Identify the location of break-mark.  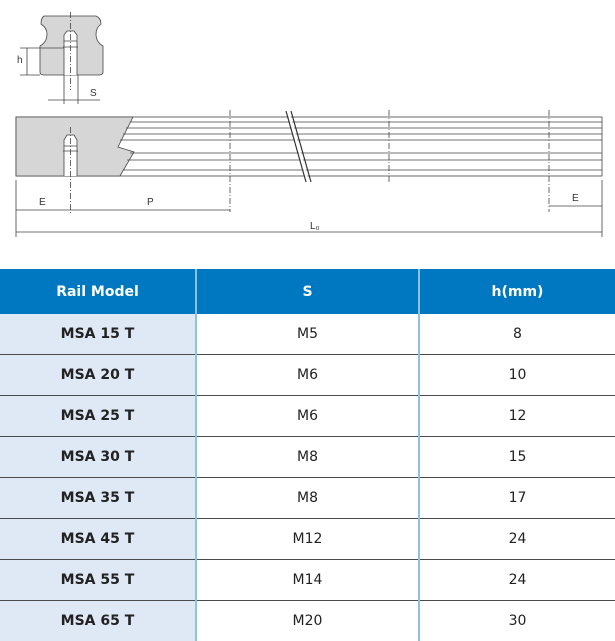
(298, 146).